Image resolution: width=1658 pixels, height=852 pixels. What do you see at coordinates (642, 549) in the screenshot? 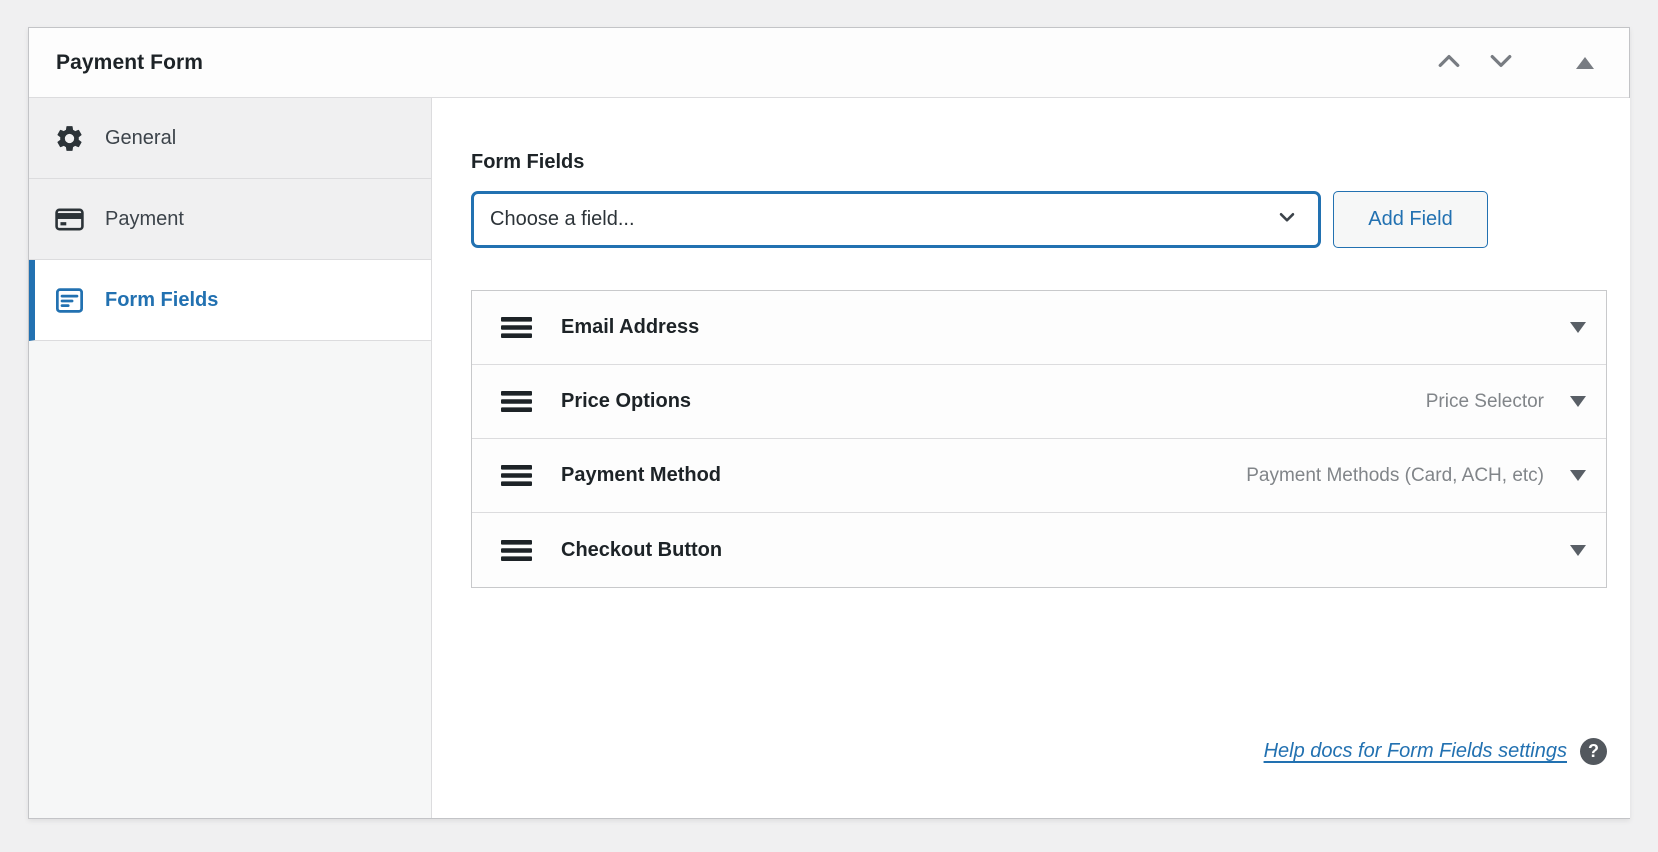
I see `field-label: Checkout Button` at bounding box center [642, 549].